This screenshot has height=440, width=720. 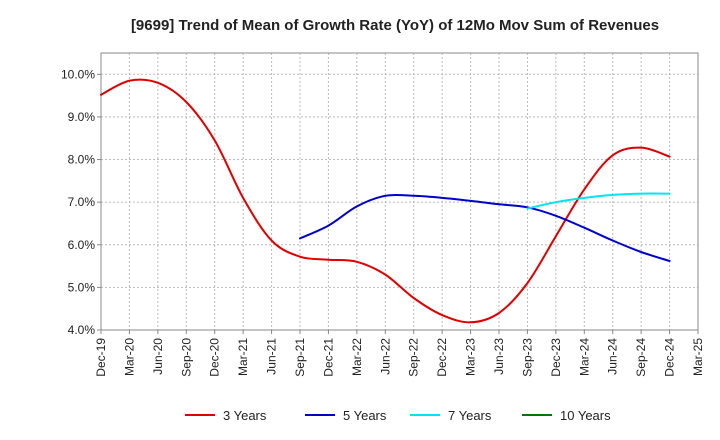 I want to click on y-tick-label: 4.0%, so click(x=82, y=330).